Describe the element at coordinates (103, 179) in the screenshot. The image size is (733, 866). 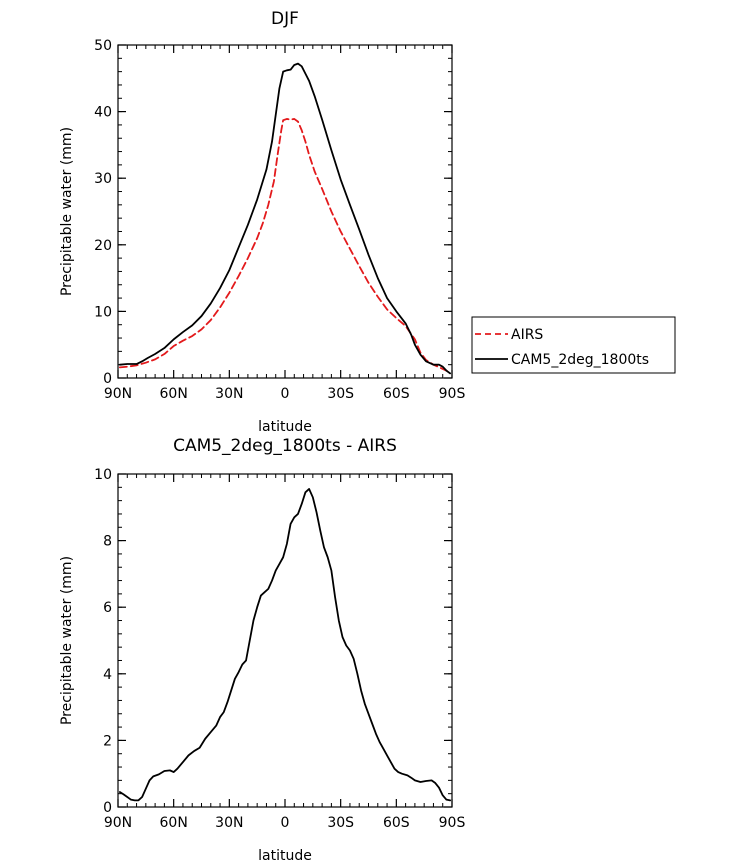
I see `y-tick-label: 30` at that location.